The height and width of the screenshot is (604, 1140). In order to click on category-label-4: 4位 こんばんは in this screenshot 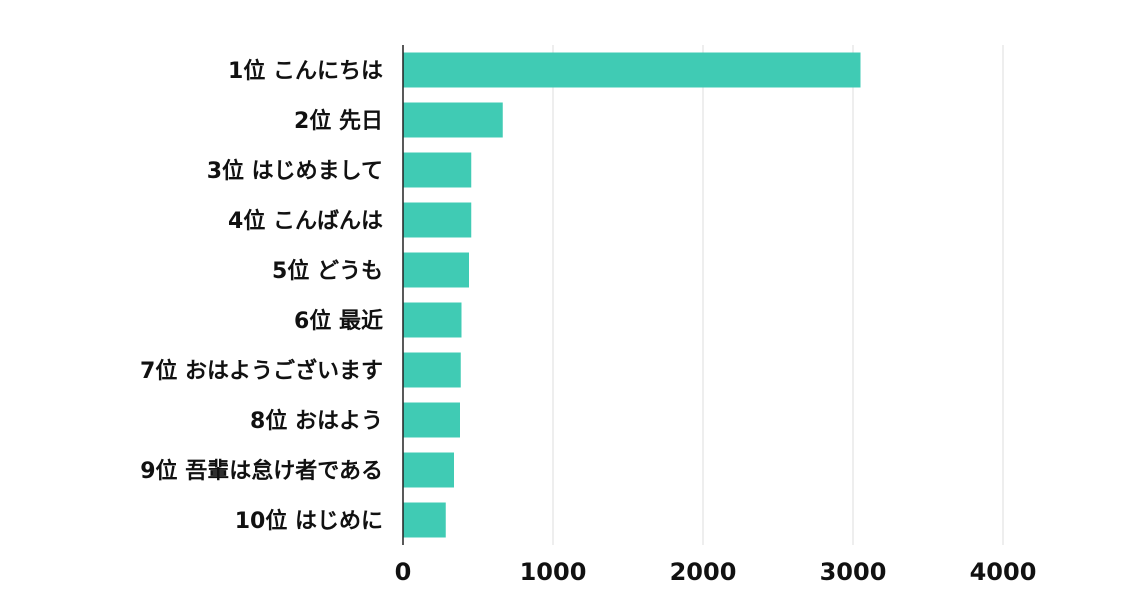, I will do `click(305, 221)`.